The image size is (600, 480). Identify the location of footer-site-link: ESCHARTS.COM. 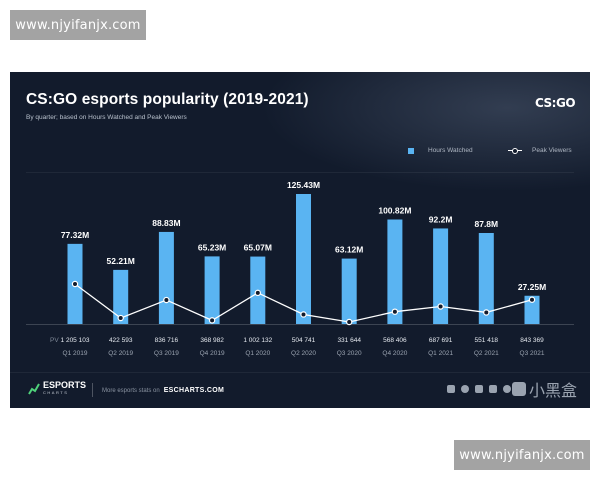
(194, 390).